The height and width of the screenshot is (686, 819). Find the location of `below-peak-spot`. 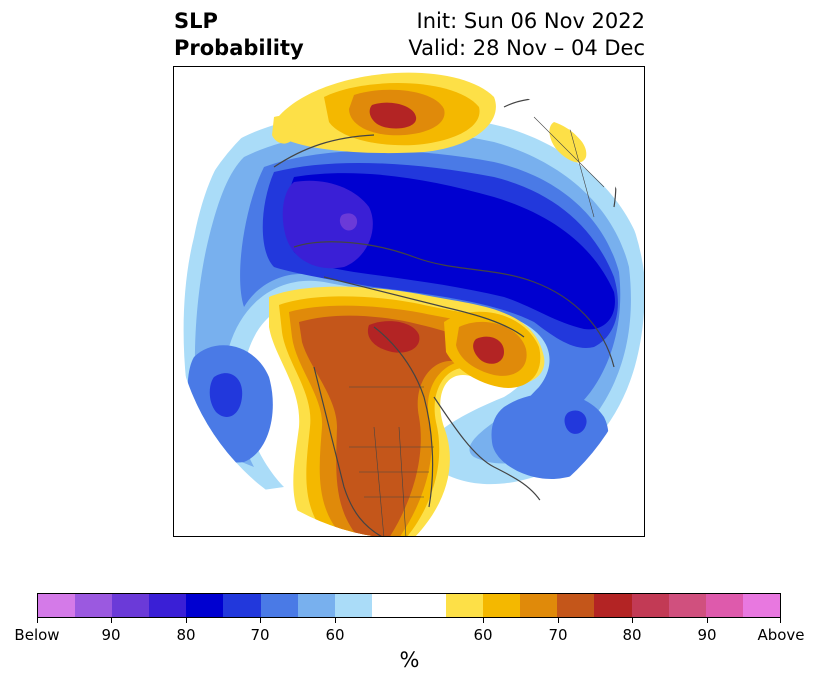

below-peak-spot is located at coordinates (348, 222).